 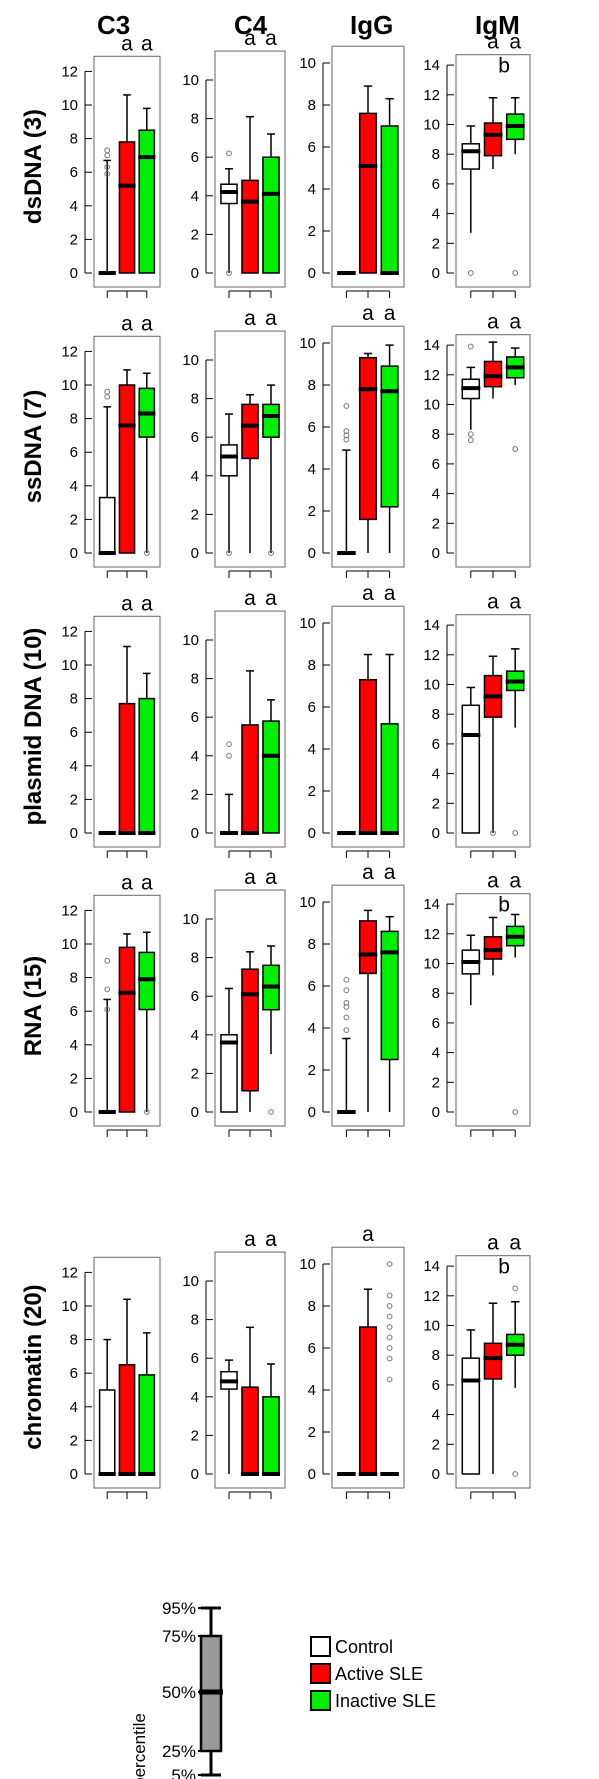 What do you see at coordinates (320, 1673) in the screenshot?
I see `legend-swatch-active-sle` at bounding box center [320, 1673].